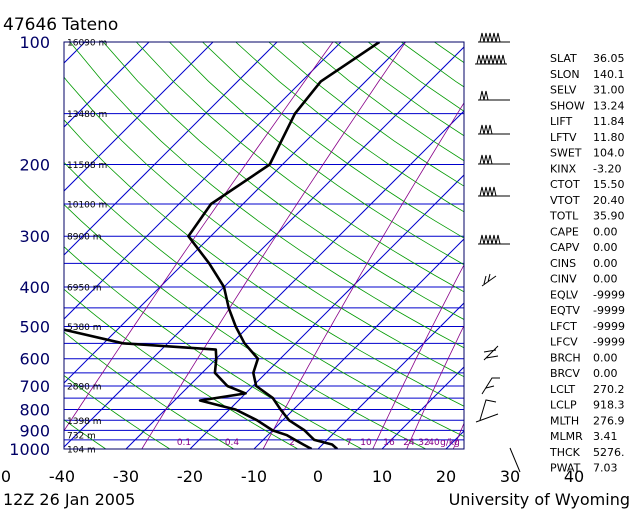 This screenshot has width=640, height=512. Describe the element at coordinates (5, 476) in the screenshot. I see `temperature-tick-label: -50` at that location.